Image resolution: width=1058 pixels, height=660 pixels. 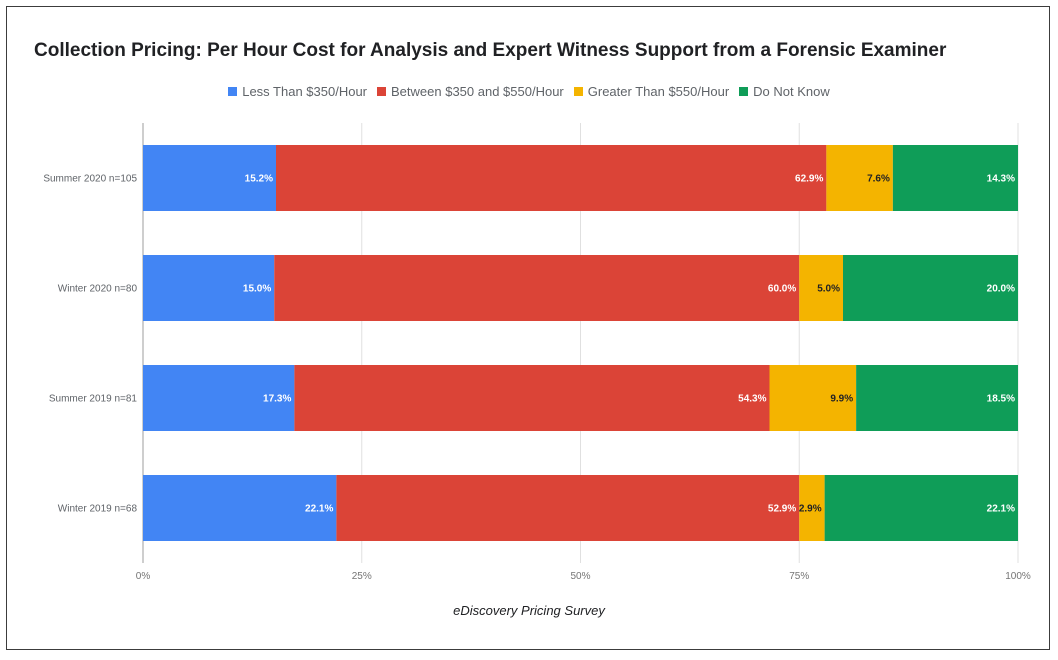 I want to click on data-label: 9.9%, so click(x=841, y=399).